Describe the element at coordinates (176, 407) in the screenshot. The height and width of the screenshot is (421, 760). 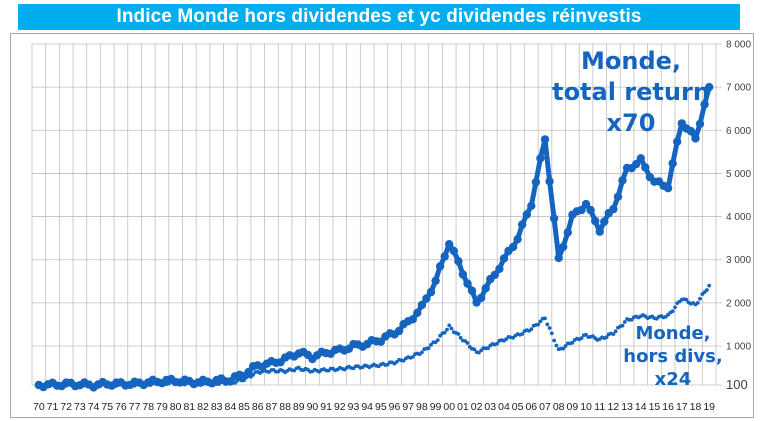
I see `x-tick-label: 80` at that location.